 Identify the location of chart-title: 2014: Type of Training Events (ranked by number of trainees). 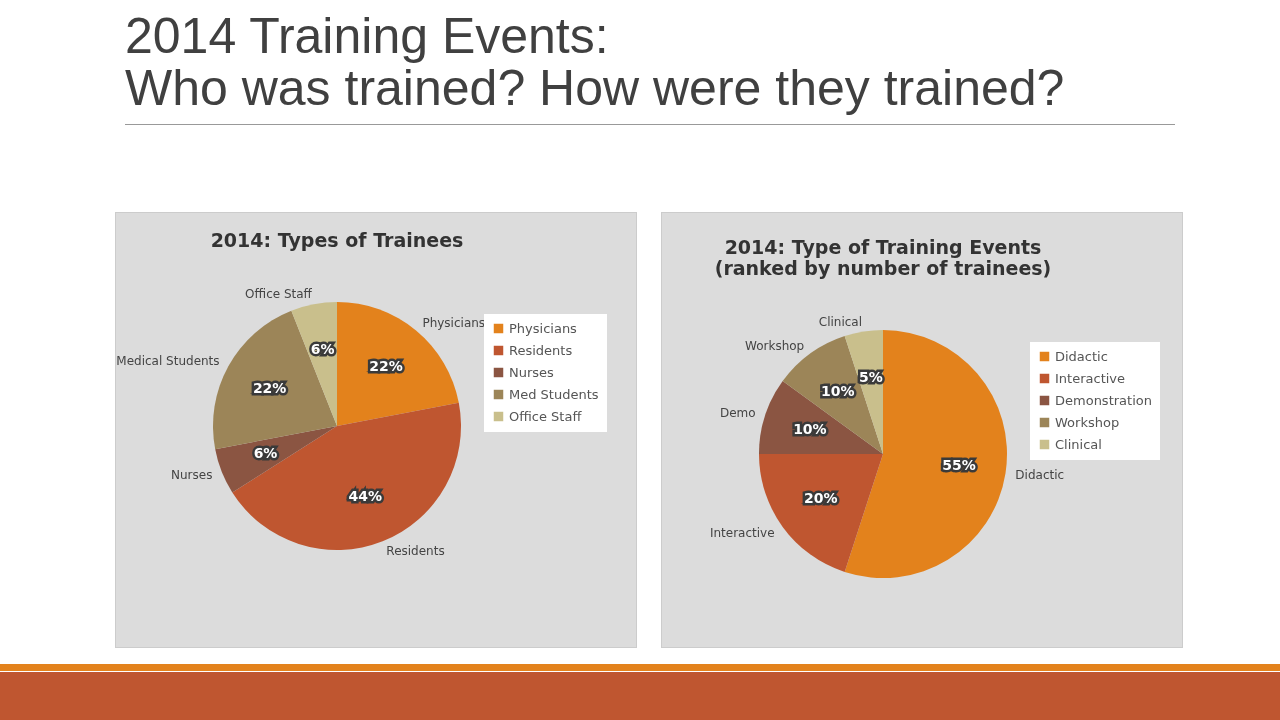
(883, 257).